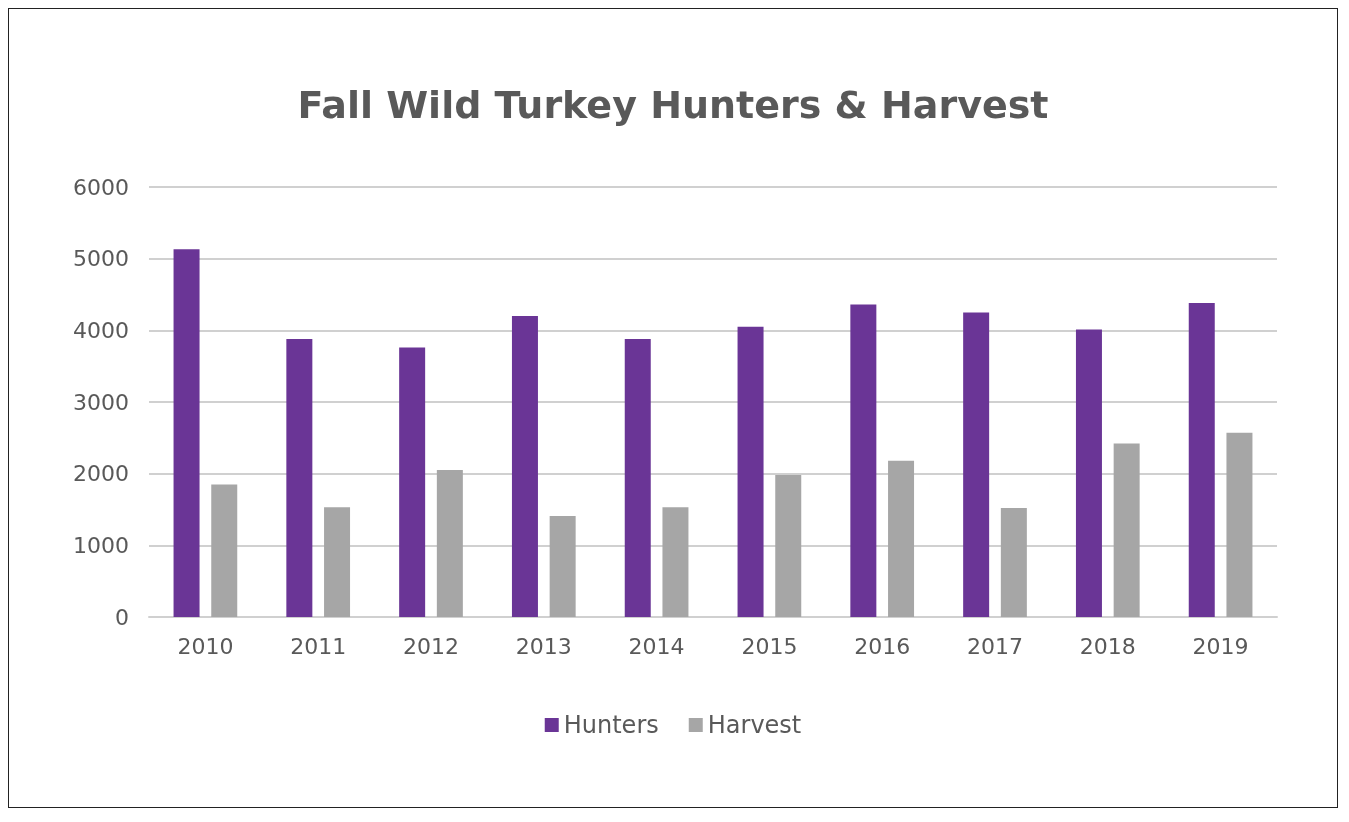 The width and height of the screenshot is (1349, 822). Describe the element at coordinates (611, 725) in the screenshot. I see `legend-label: Hunters` at that location.